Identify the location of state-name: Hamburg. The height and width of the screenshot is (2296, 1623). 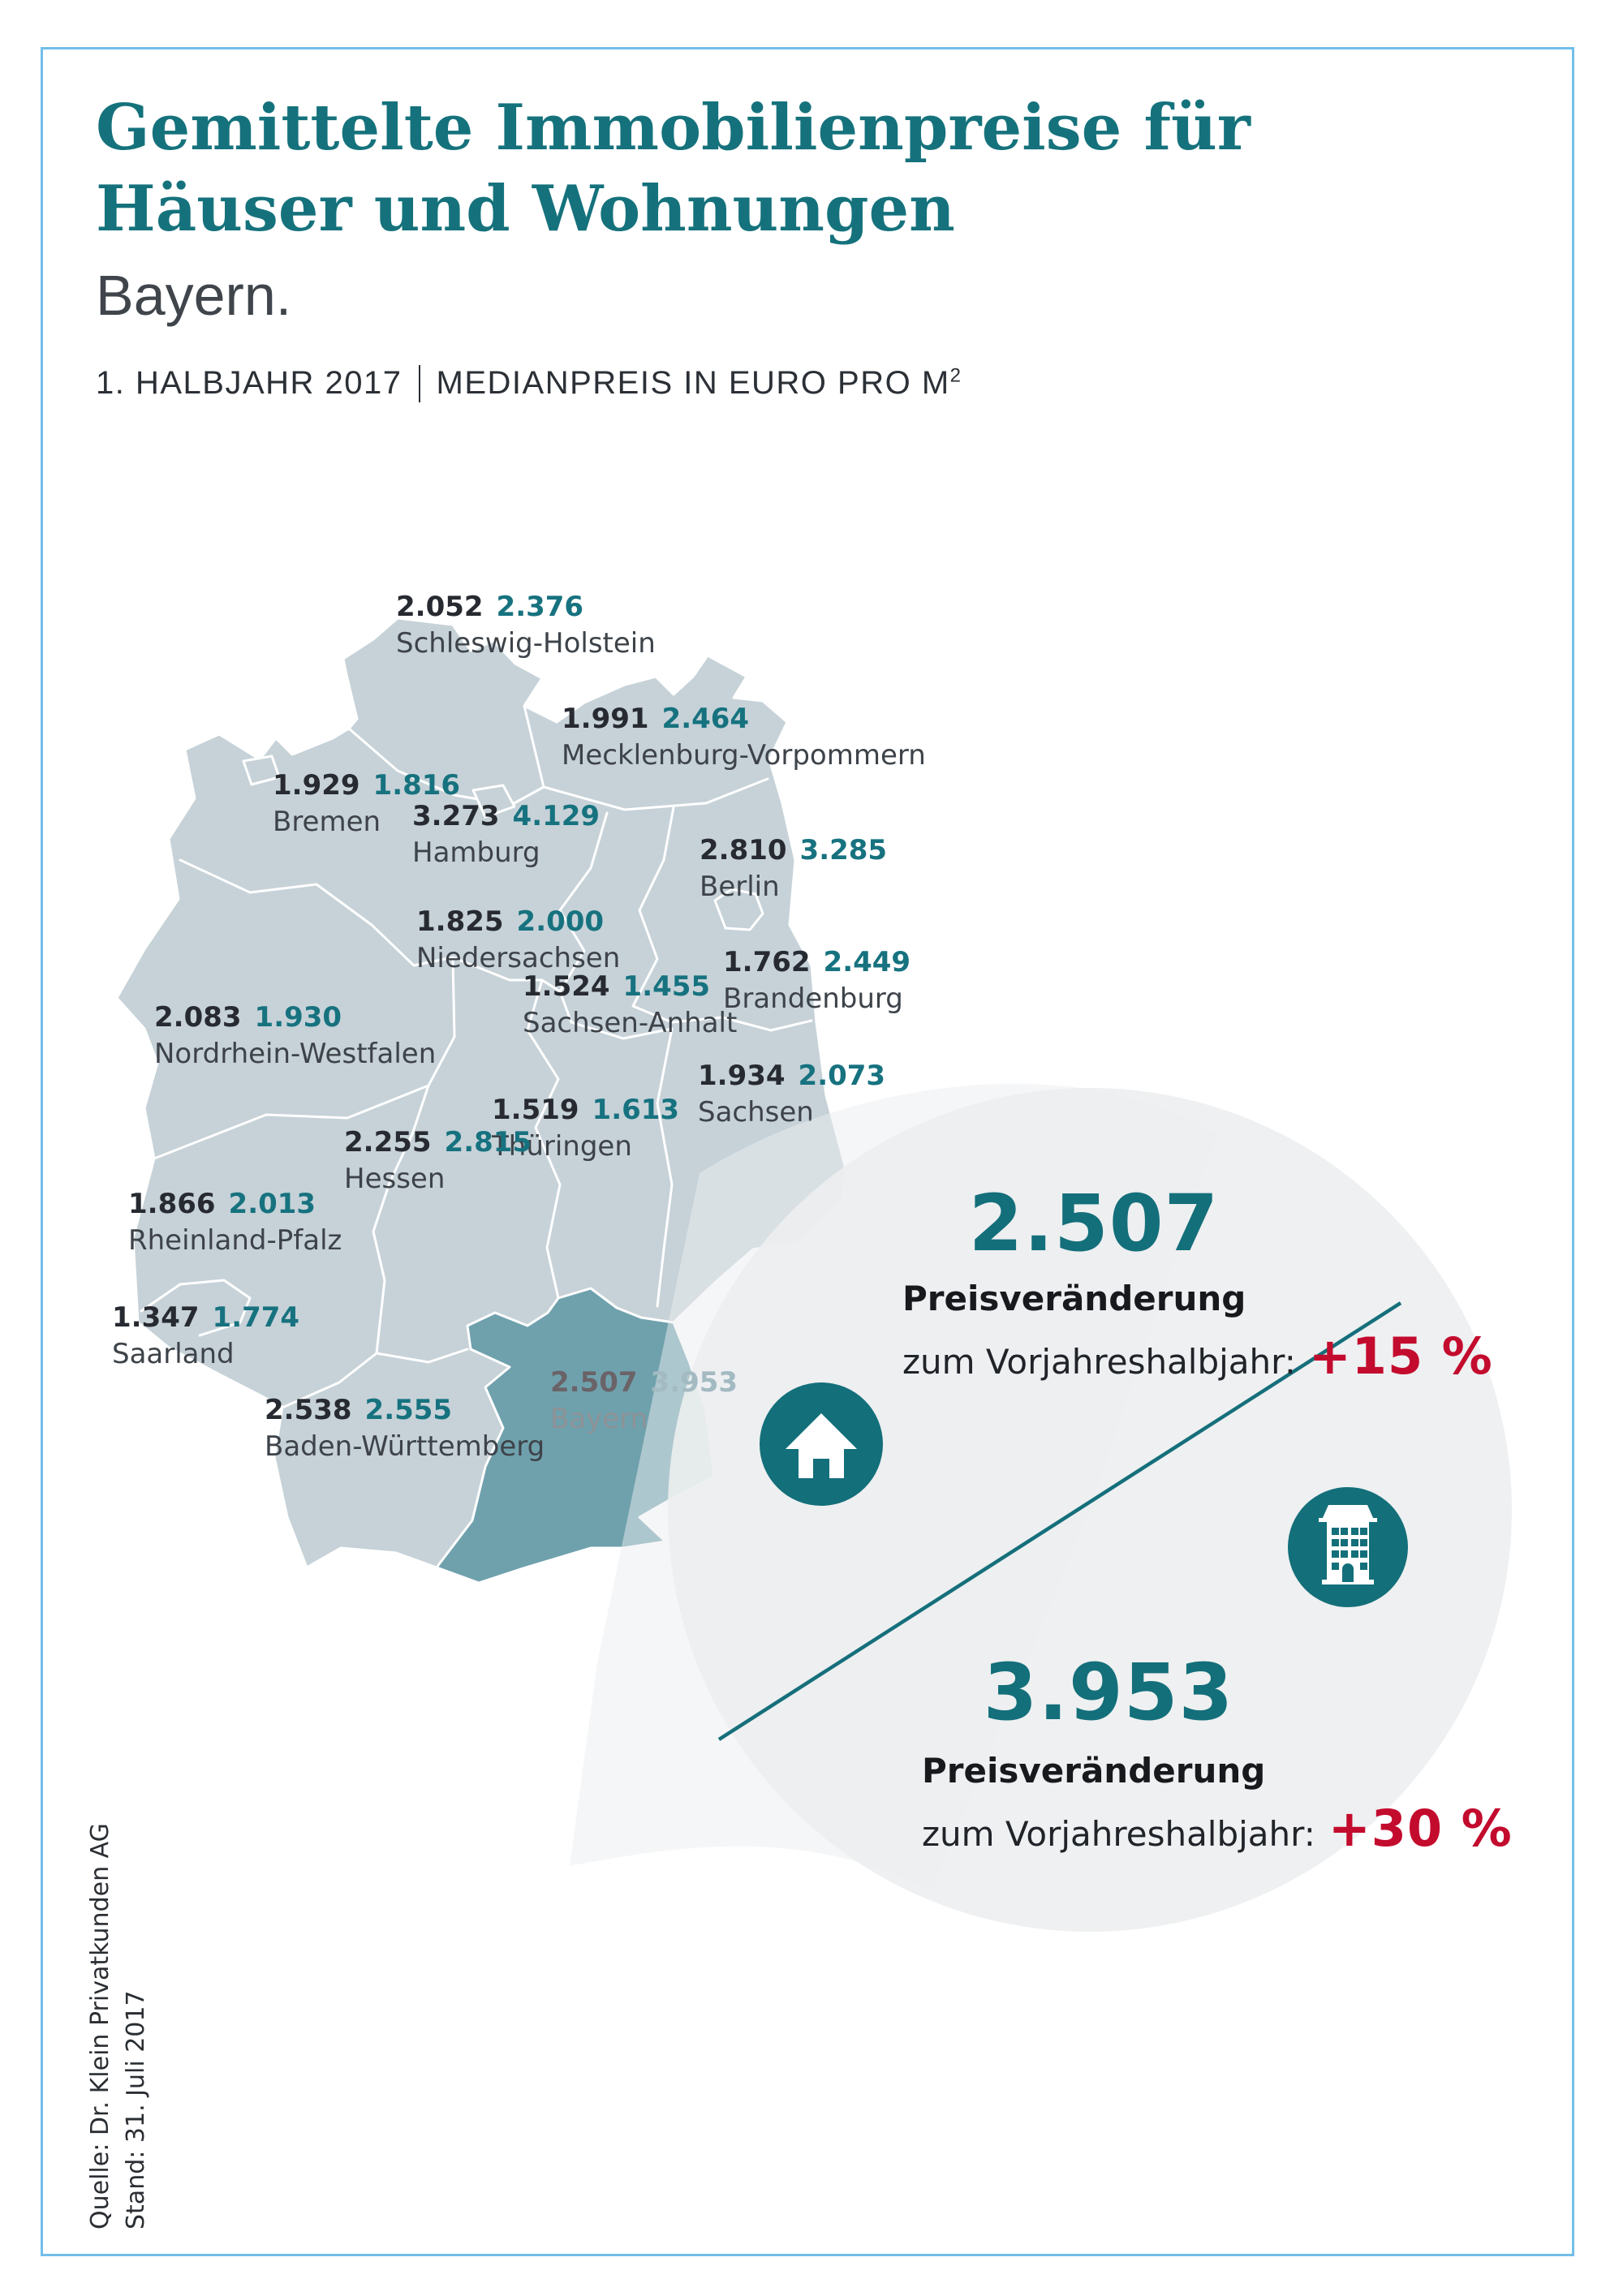
(476, 852).